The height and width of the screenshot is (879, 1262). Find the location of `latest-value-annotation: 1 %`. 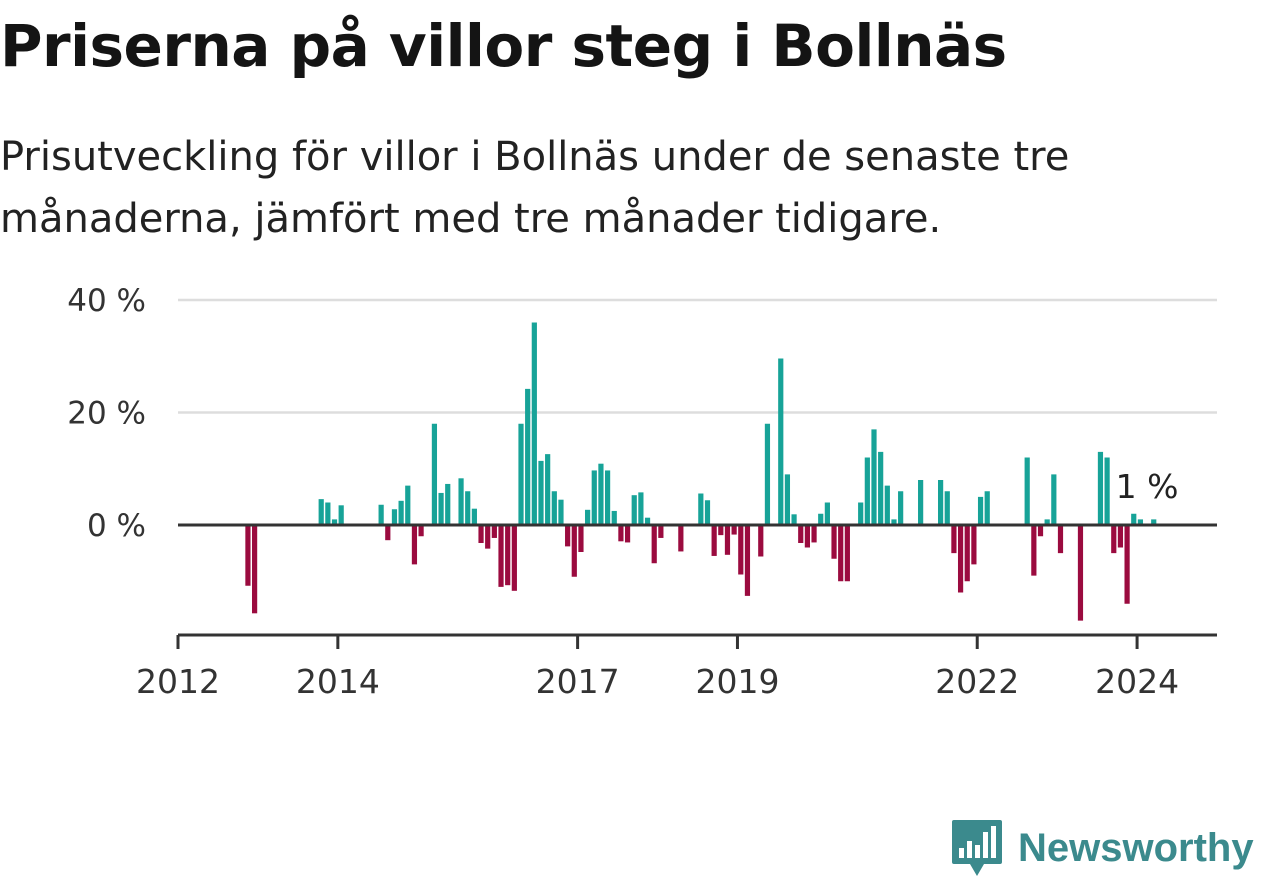

latest-value-annotation: 1 % is located at coordinates (1147, 486).